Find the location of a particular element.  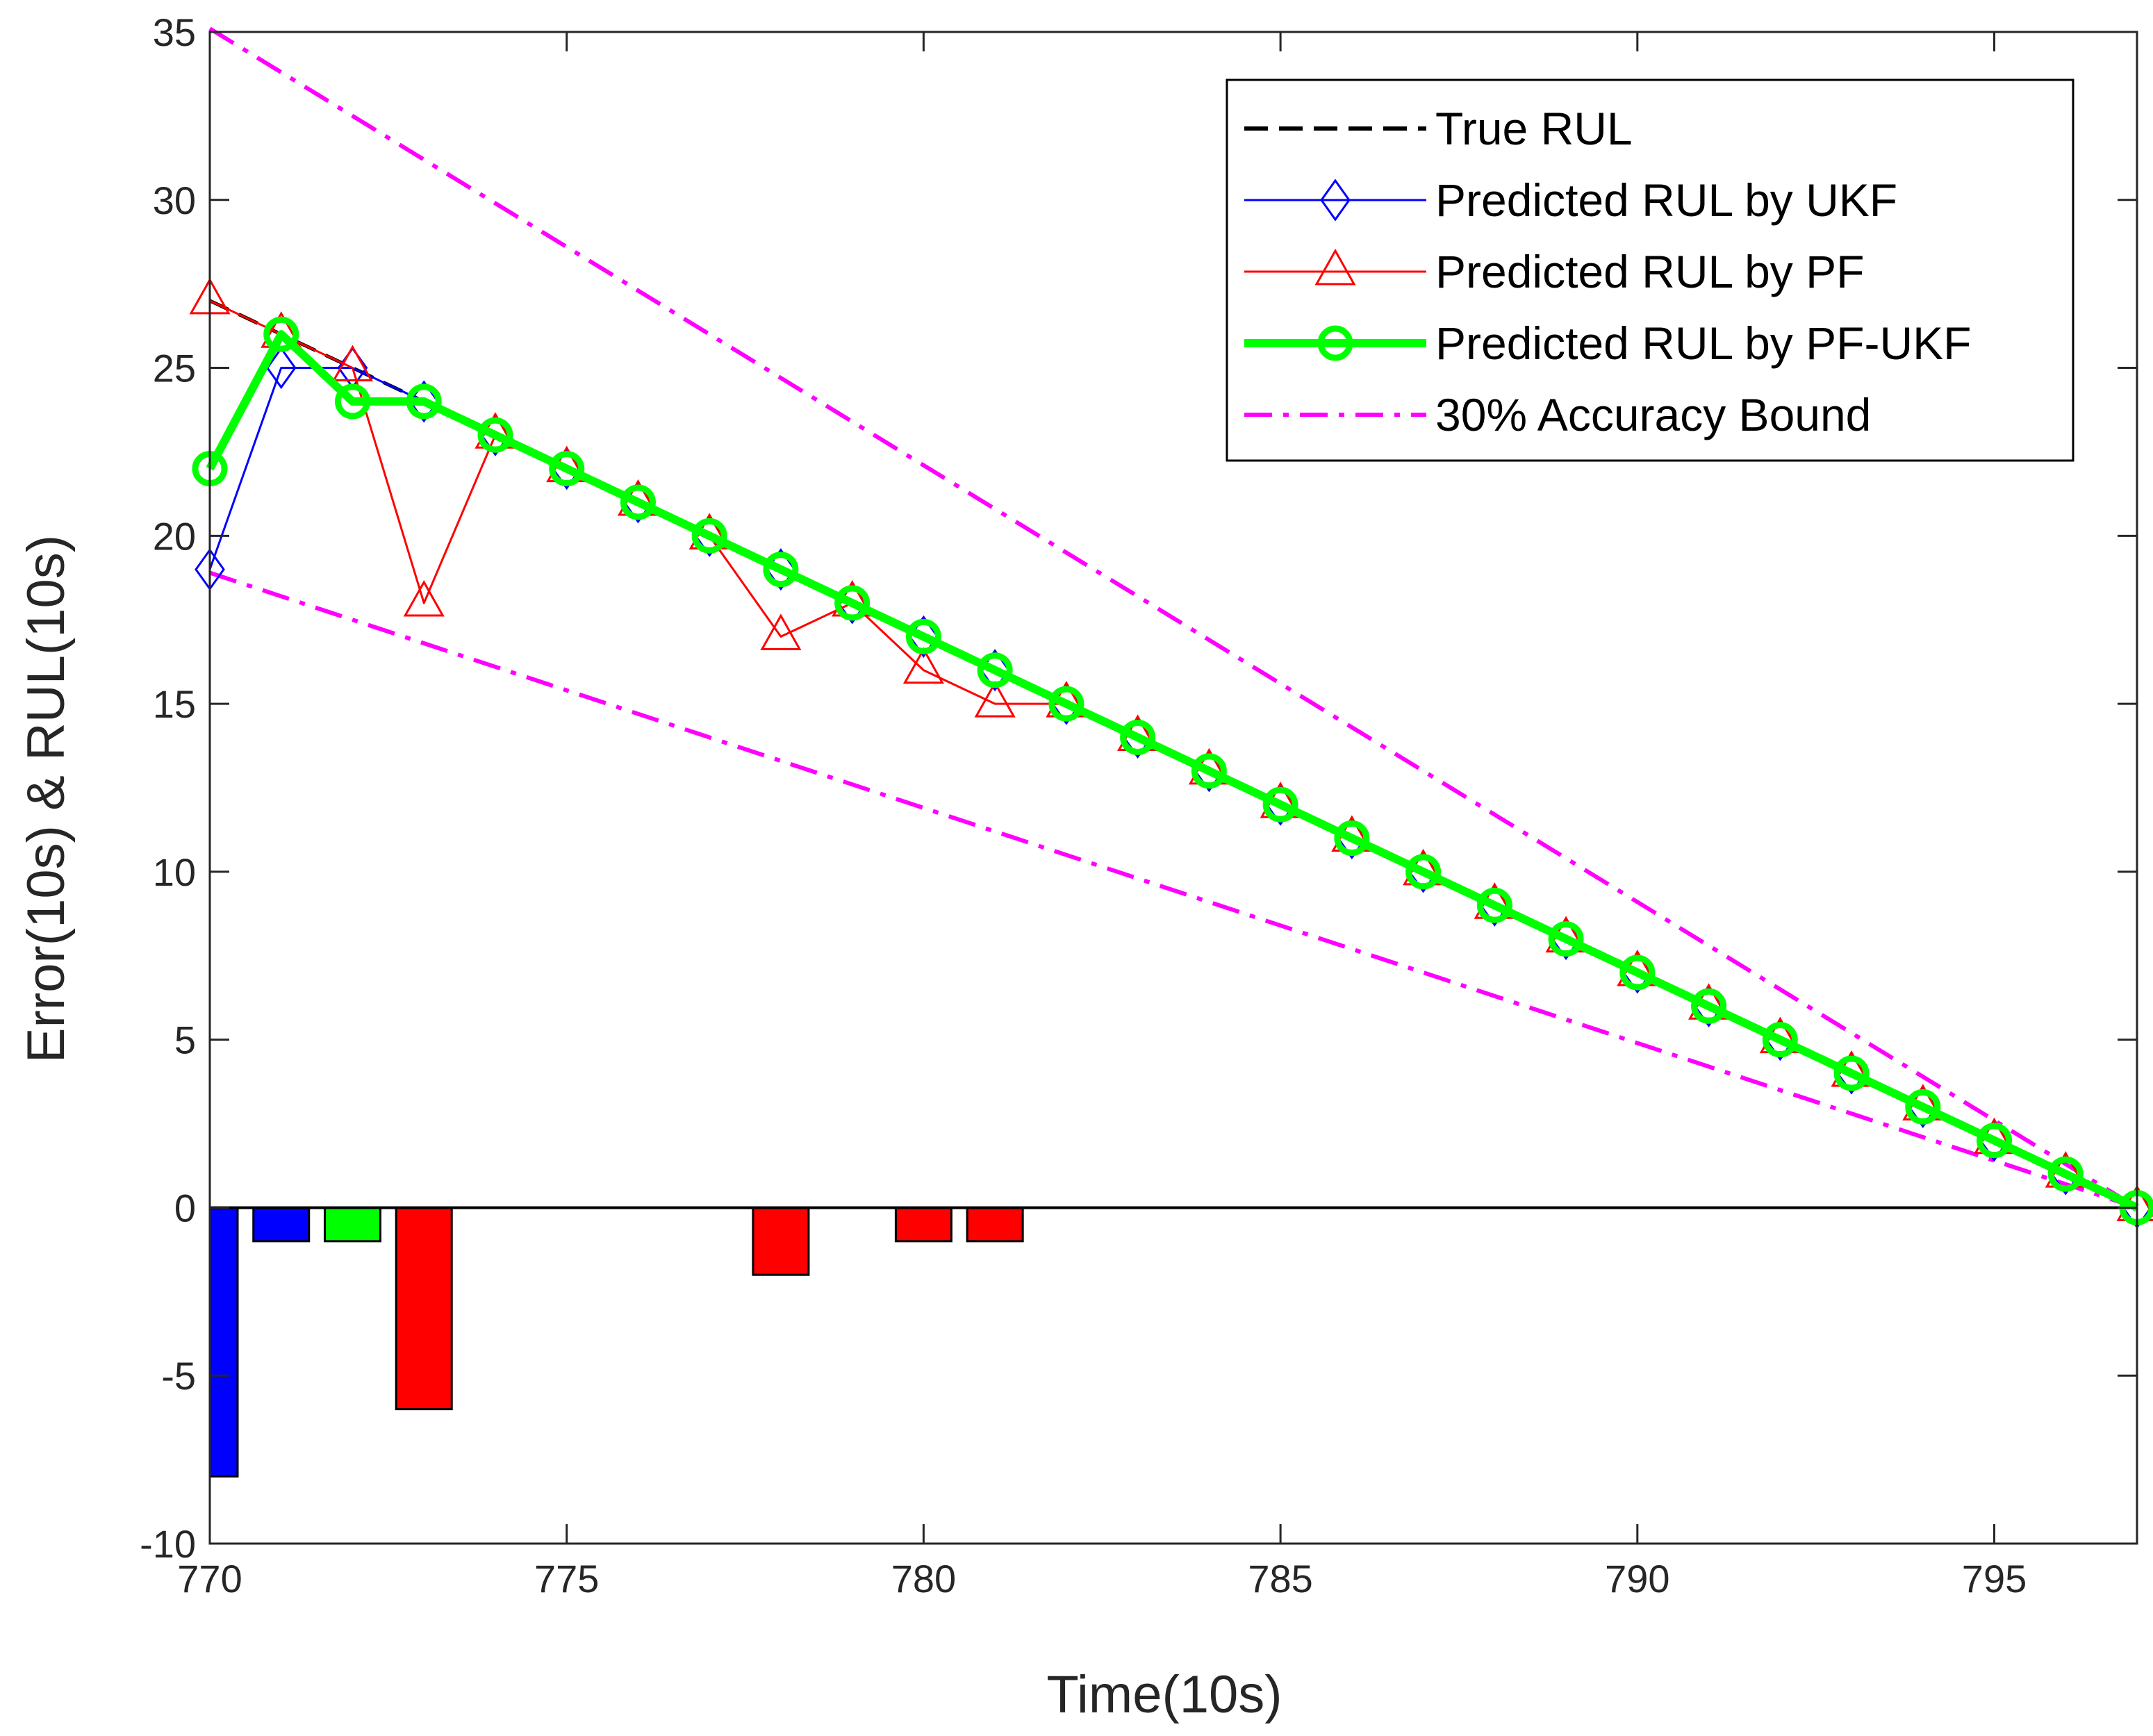

y-tick-label-0: -10 is located at coordinates (168, 1544).